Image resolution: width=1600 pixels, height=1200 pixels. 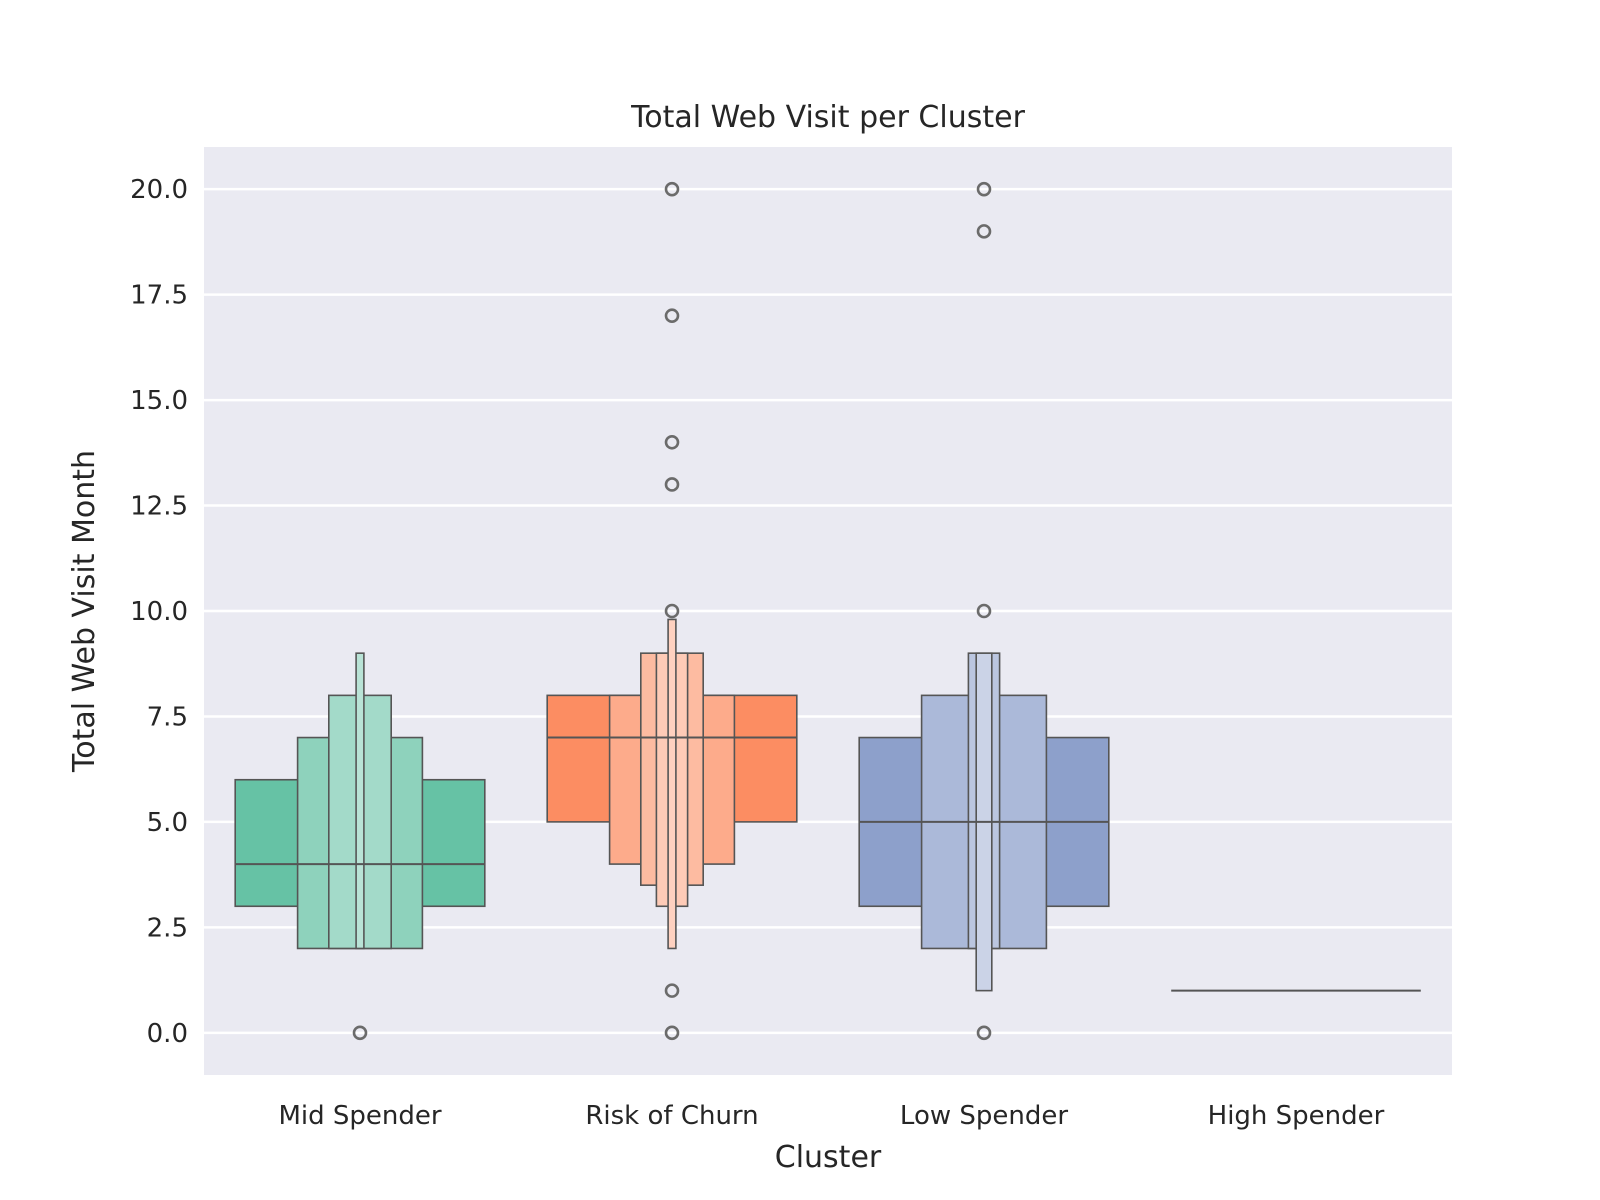 I want to click on y-tick-label: 2.5, so click(x=167, y=928).